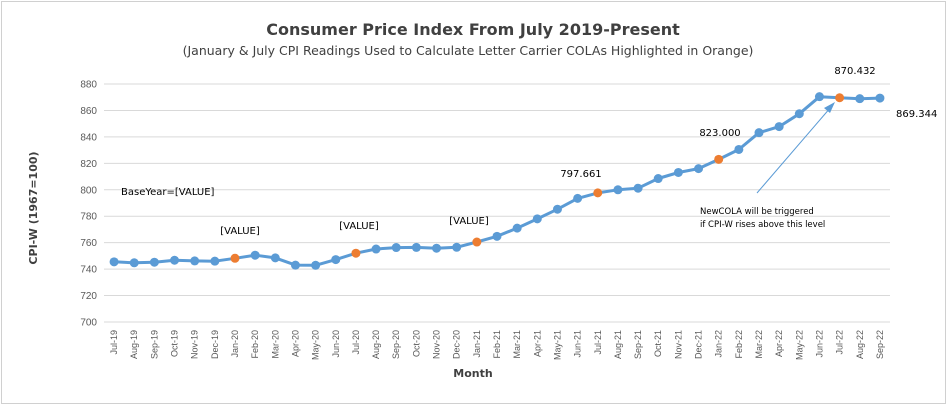 The width and height of the screenshot is (947, 405). What do you see at coordinates (658, 343) in the screenshot?
I see `x-tick-label: Oct-21` at bounding box center [658, 343].